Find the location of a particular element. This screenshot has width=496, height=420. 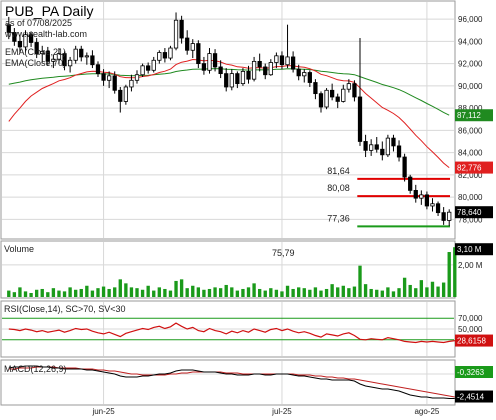

badge-text: 28,6158 is located at coordinates (471, 341).